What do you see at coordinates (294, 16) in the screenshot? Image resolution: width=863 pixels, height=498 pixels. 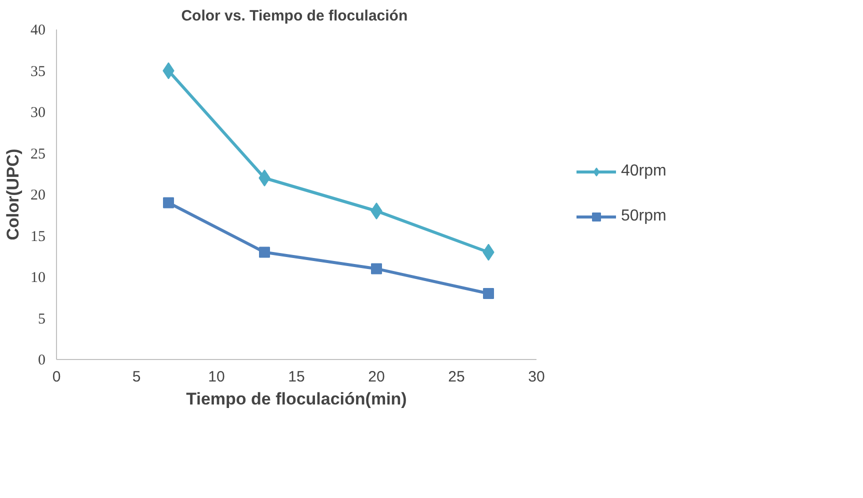 I see `chart-title: Color vs. Tiempo de floculación` at bounding box center [294, 16].